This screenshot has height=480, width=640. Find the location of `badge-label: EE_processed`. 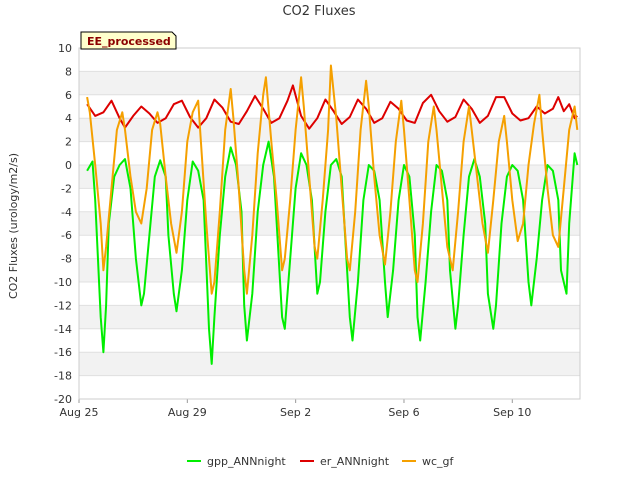

badge-label: EE_processed is located at coordinates (129, 41).